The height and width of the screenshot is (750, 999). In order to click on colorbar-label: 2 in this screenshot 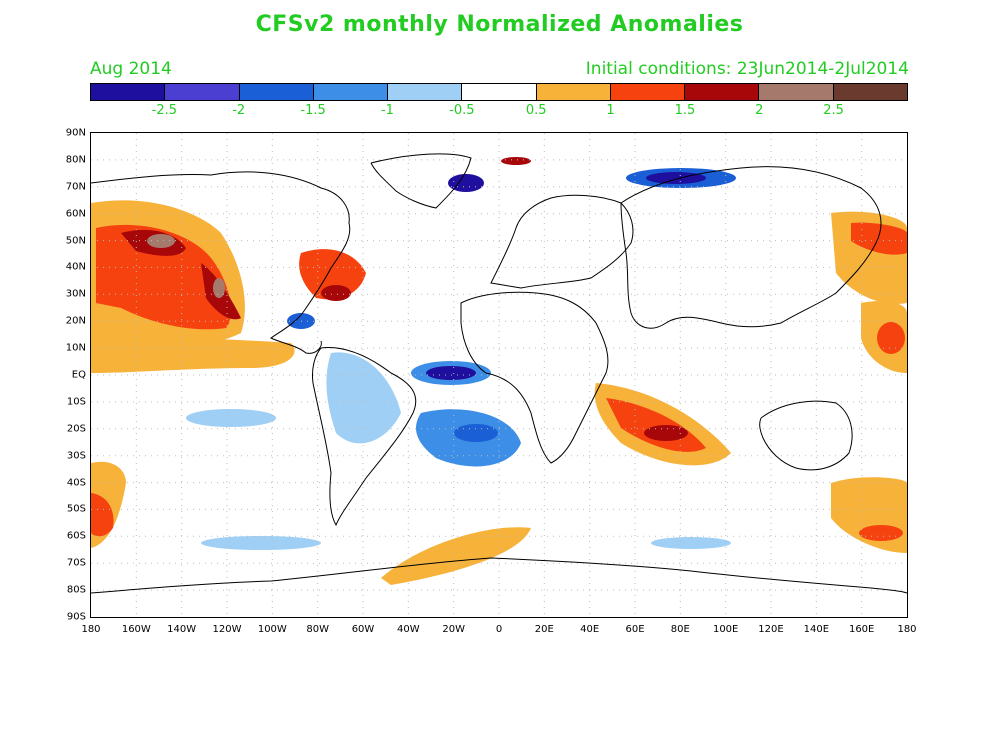, I will do `click(759, 110)`.